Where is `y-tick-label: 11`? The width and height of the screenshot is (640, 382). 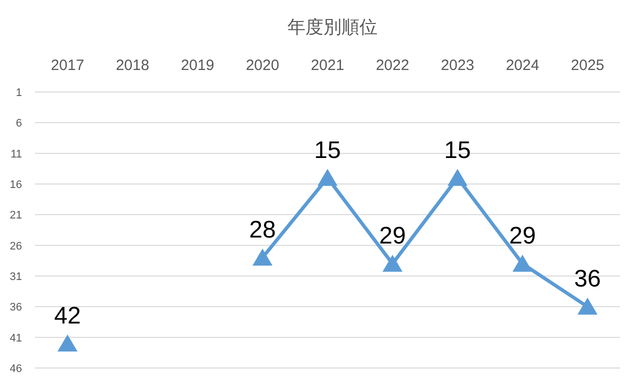
y-tick-label: 11 is located at coordinates (16, 154).